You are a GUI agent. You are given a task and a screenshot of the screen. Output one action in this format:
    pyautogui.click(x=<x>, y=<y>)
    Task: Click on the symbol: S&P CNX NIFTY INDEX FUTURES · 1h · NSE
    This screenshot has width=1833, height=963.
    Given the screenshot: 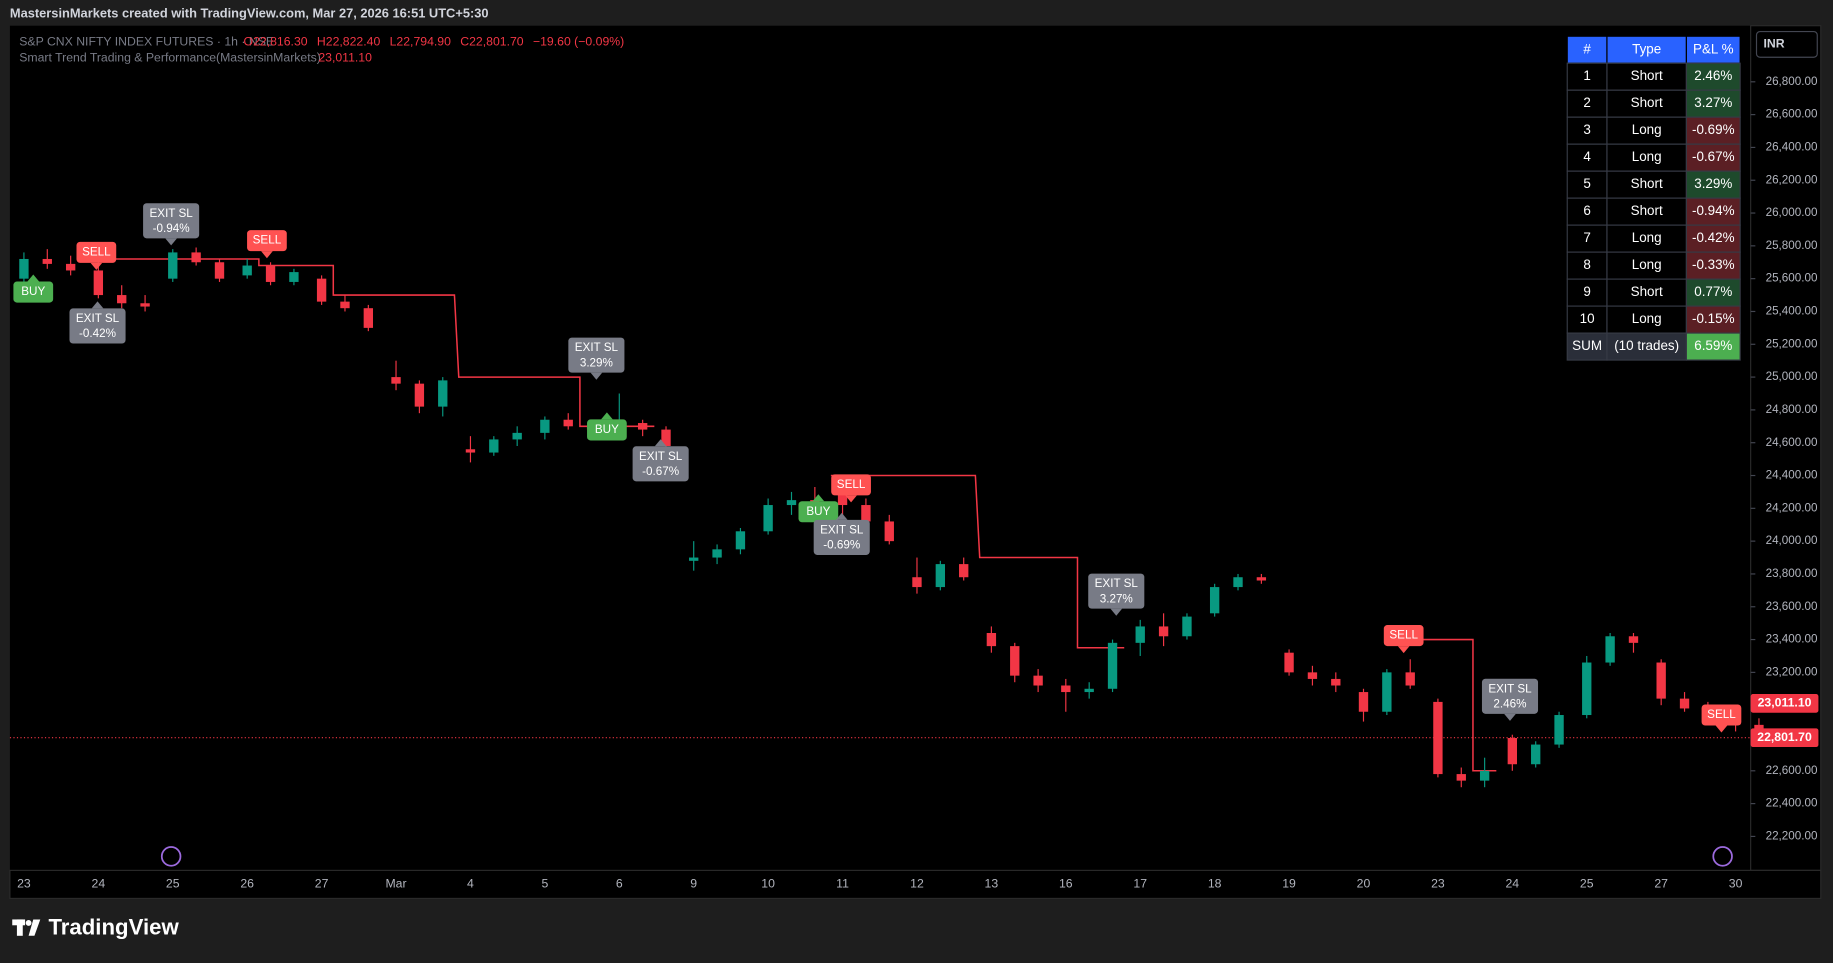 What is the action you would take?
    pyautogui.click(x=146, y=41)
    